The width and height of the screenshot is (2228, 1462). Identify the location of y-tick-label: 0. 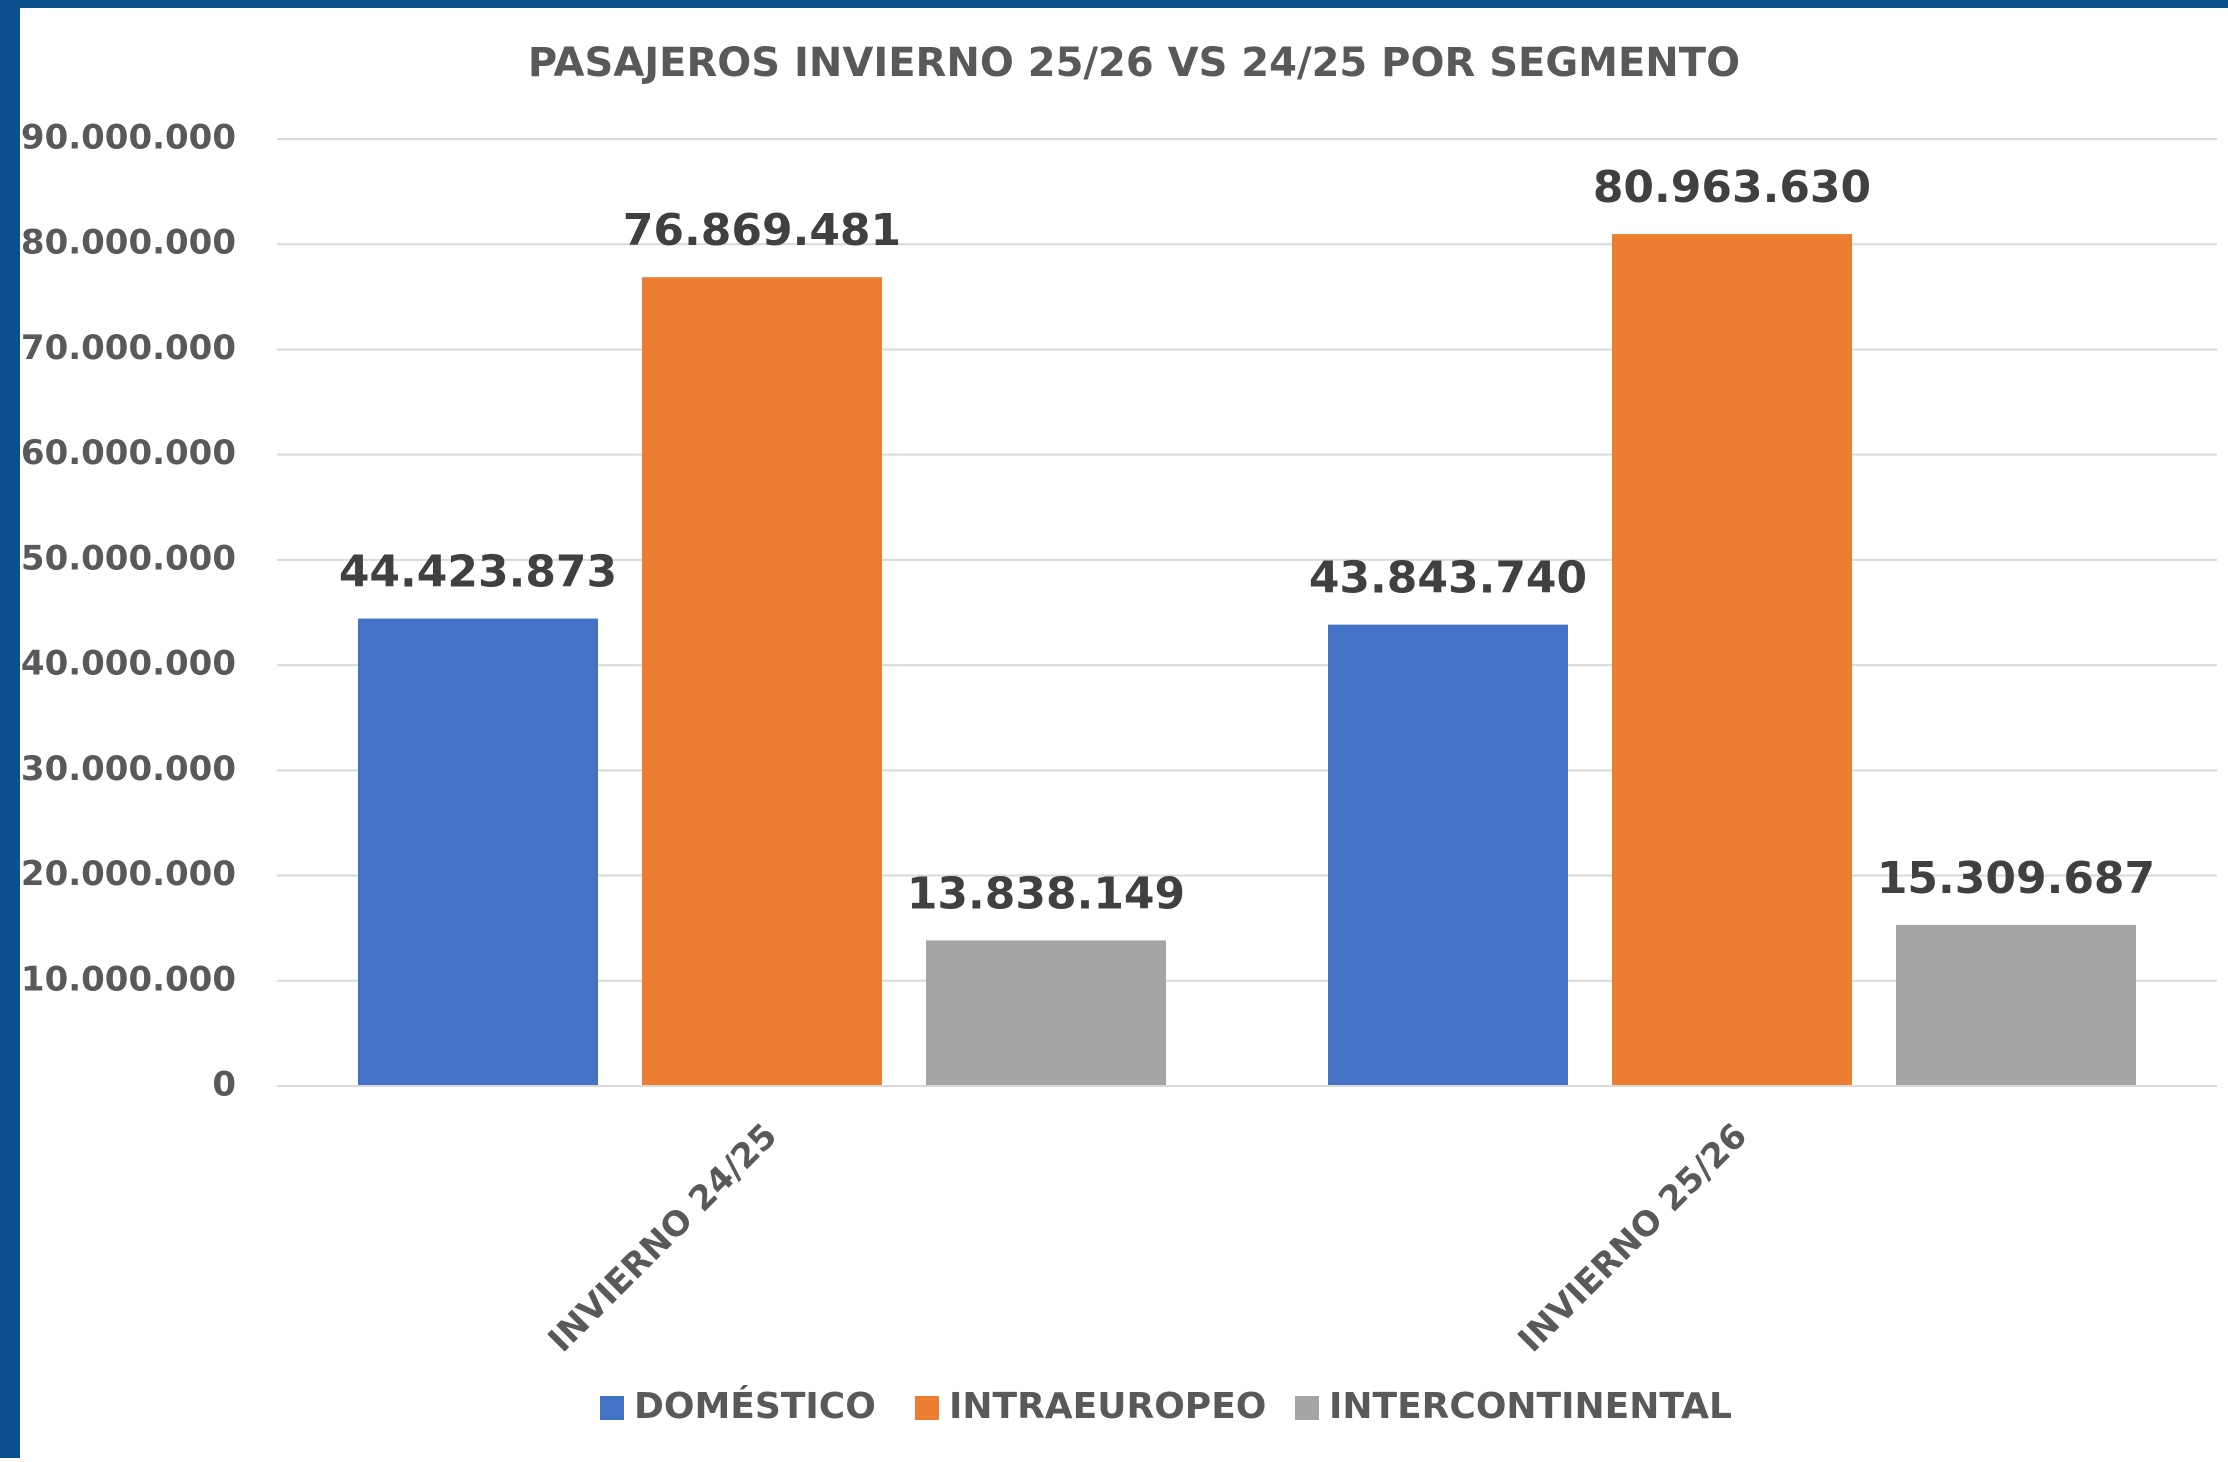
(224, 1085).